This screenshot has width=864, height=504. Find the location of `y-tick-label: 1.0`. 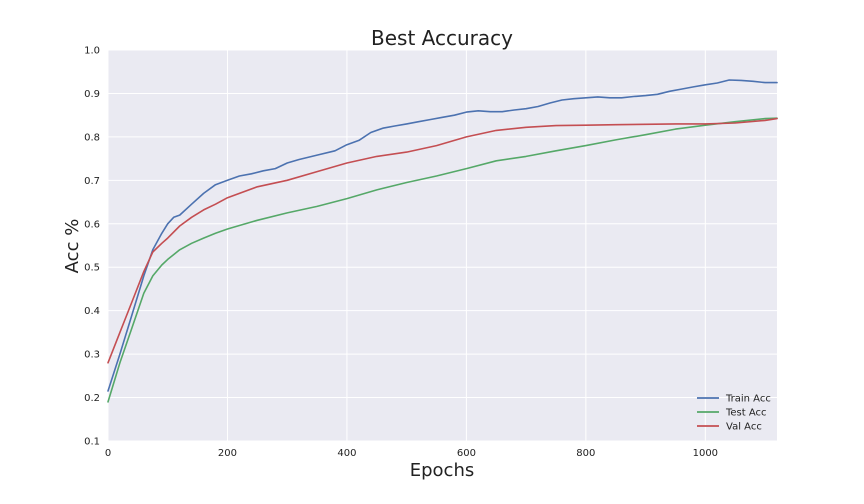

y-tick-label: 1.0 is located at coordinates (92, 51).